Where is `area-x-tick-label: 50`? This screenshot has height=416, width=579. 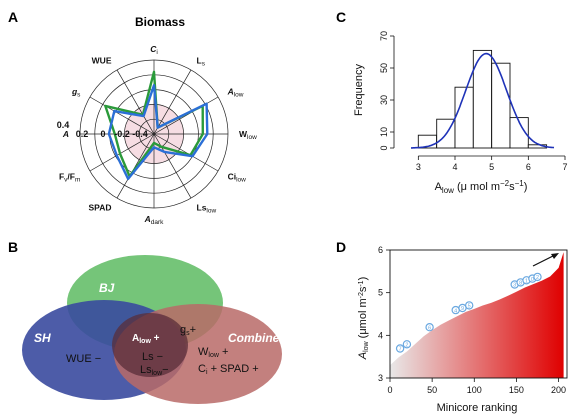 area-x-tick-label: 50 is located at coordinates (432, 390).